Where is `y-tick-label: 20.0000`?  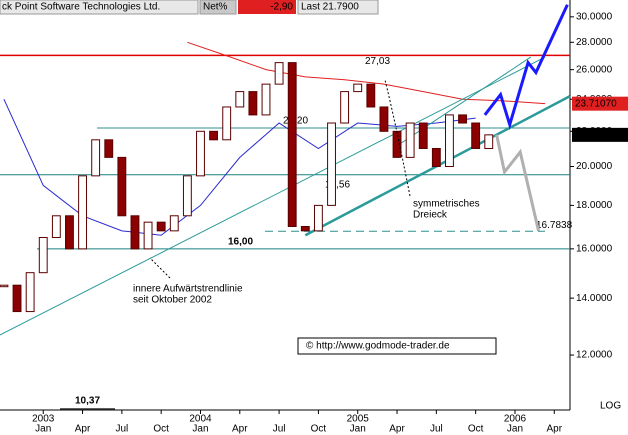
y-tick-label: 20.0000 is located at coordinates (594, 166).